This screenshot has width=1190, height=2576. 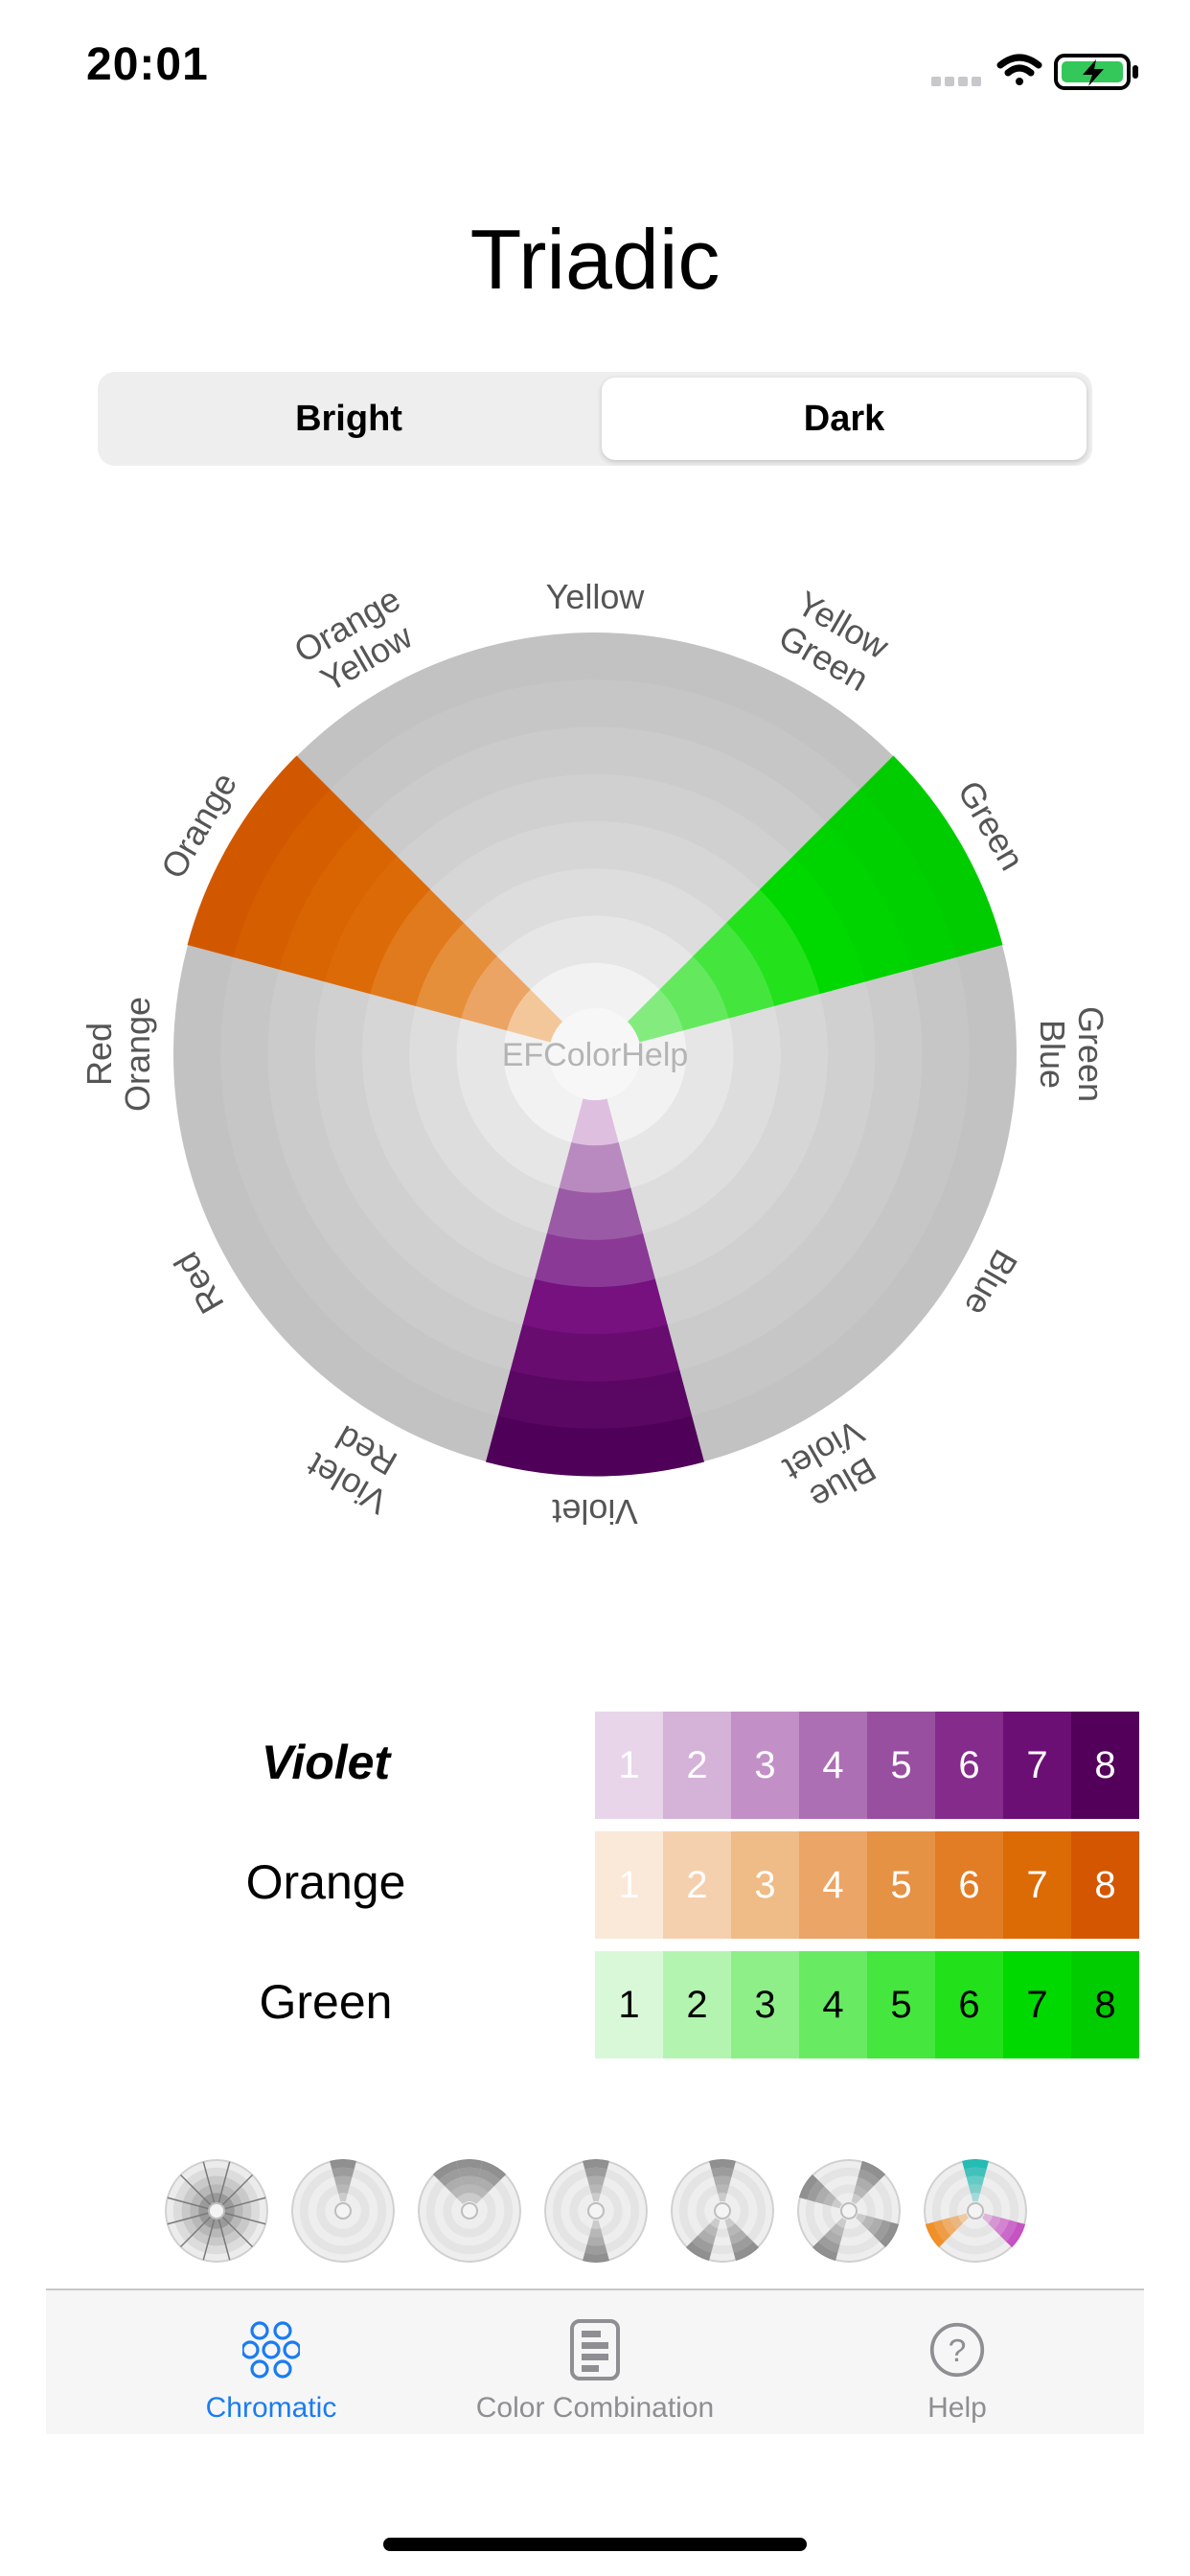 I want to click on home-indicator, so click(x=595, y=2544).